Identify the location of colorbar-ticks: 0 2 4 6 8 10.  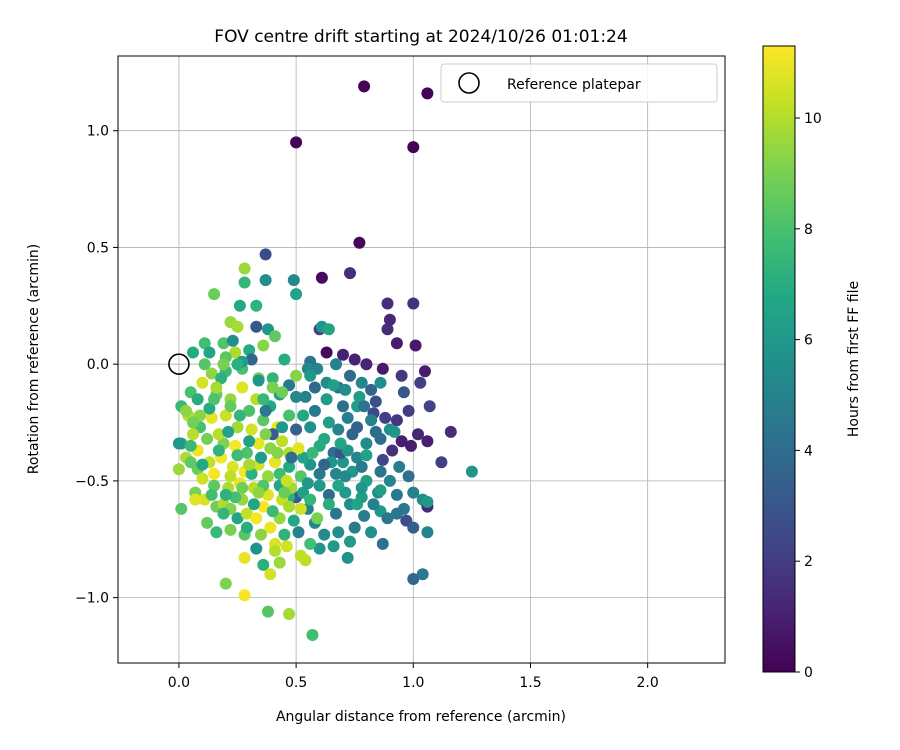
(808, 396).